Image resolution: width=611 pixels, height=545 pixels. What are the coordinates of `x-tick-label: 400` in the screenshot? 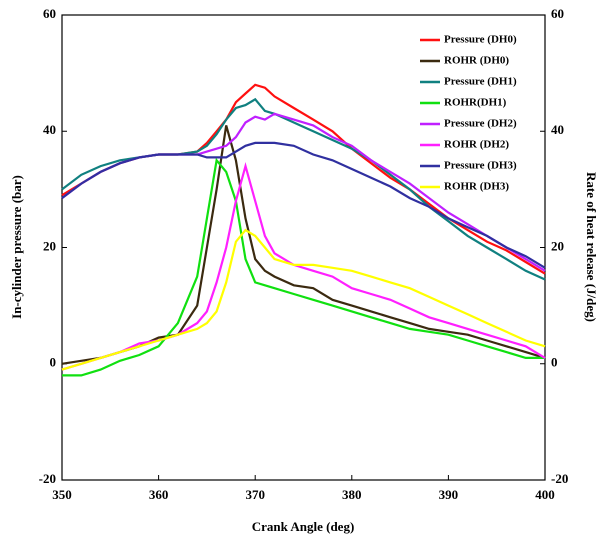 It's located at (545, 494).